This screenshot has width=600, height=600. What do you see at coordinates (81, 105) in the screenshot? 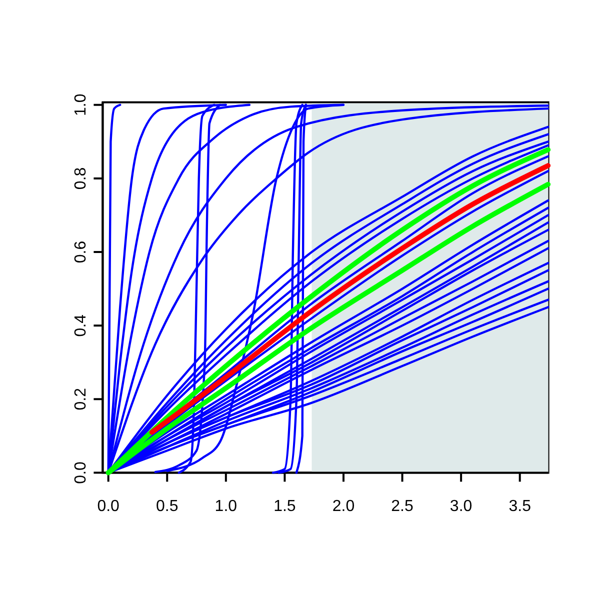
I see `y-tick-label: 1.0` at bounding box center [81, 105].